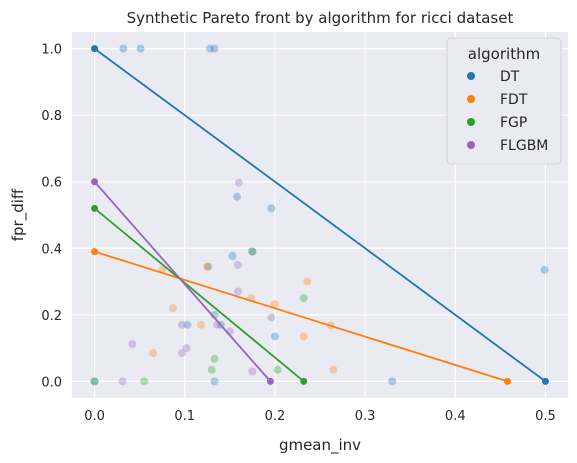 The width and height of the screenshot is (577, 463). Describe the element at coordinates (471, 99) in the screenshot. I see `legend-marker-fdt` at that location.